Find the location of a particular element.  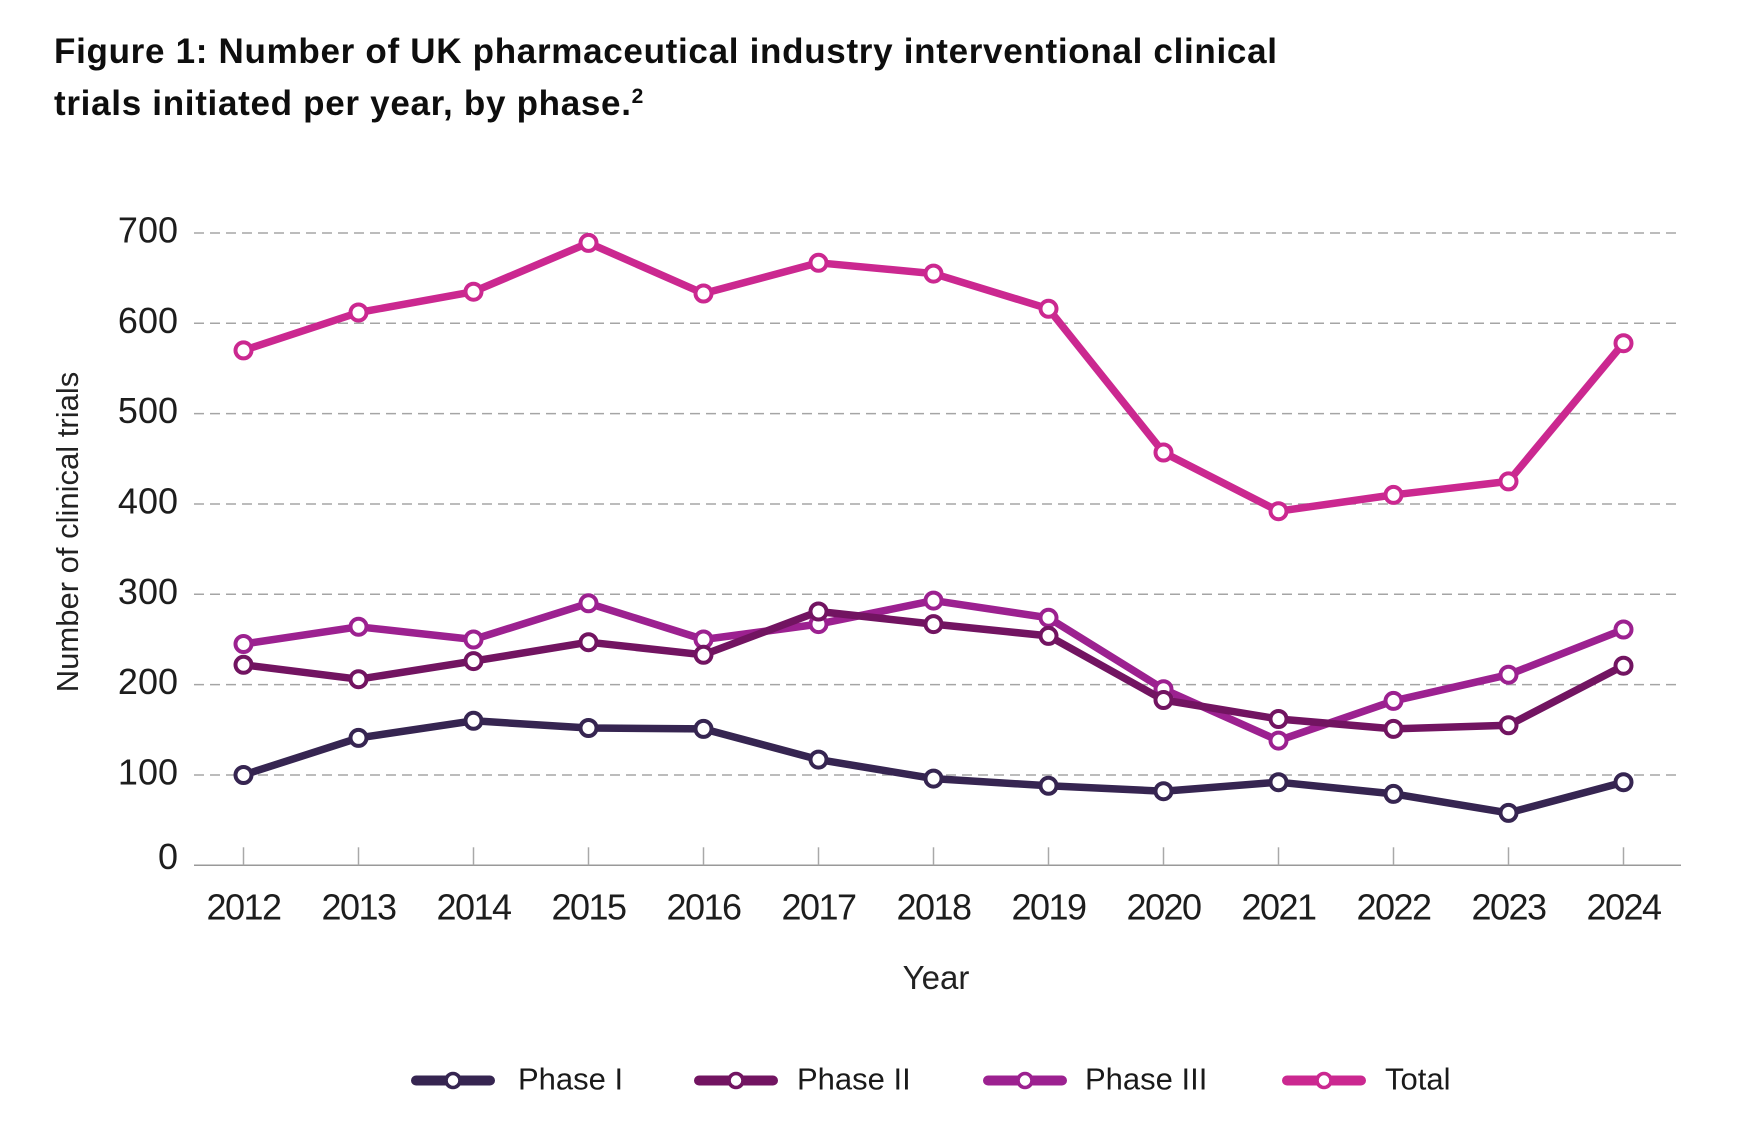

svg-text: 2014 is located at coordinates (473, 907).